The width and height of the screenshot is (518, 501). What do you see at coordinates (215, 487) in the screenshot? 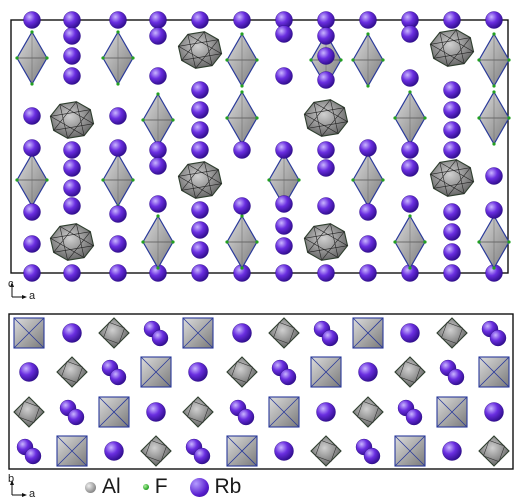
I see `legend-item-rb: Rb` at bounding box center [215, 487].